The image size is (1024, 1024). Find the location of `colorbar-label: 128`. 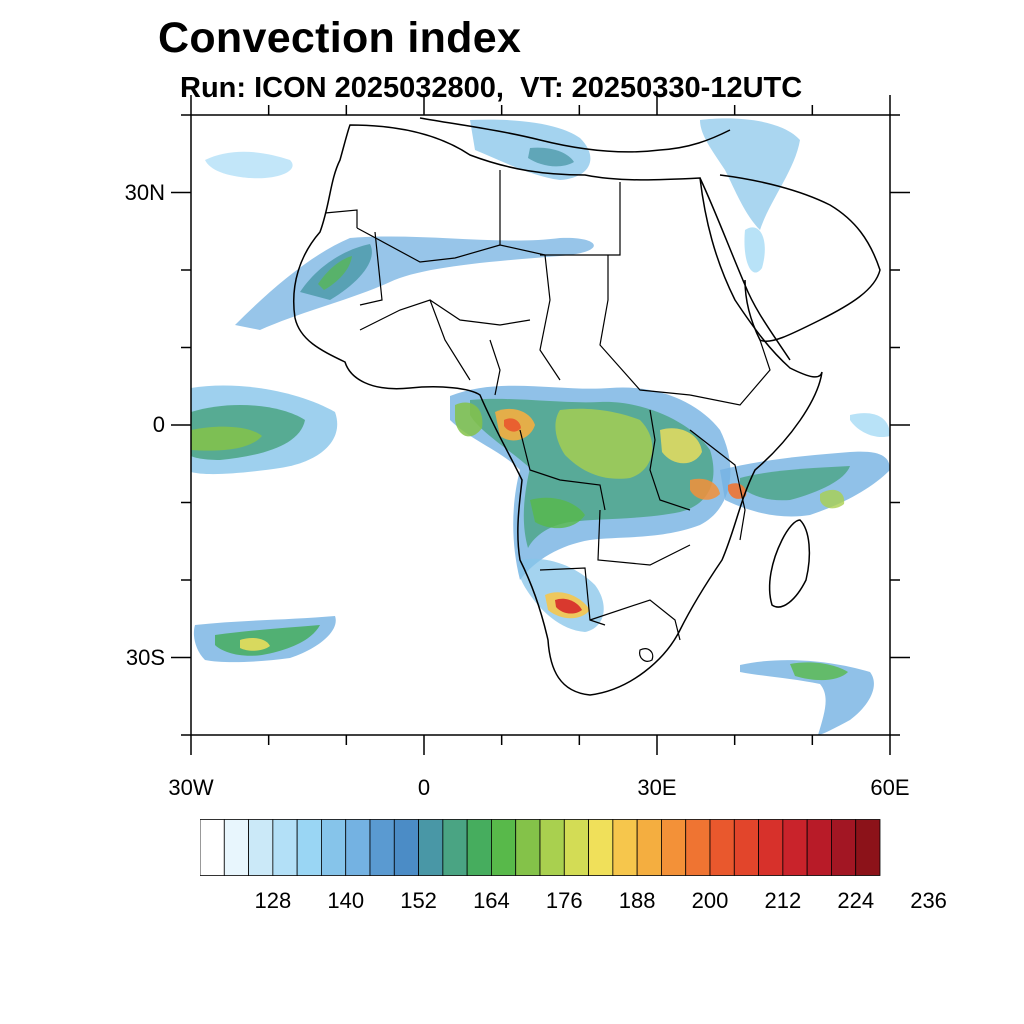

colorbar-label: 128 is located at coordinates (273, 900).